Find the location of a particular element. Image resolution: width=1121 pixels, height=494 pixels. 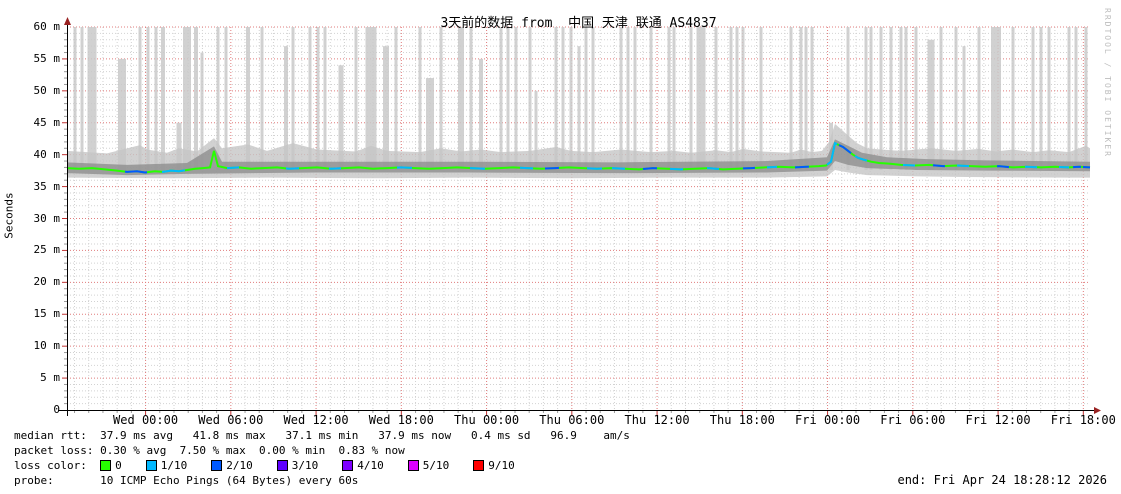

loss-legend-item: 0 is located at coordinates (111, 465).